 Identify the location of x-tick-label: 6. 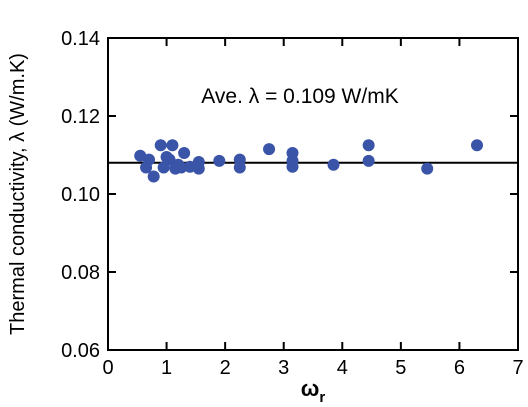
(459, 368).